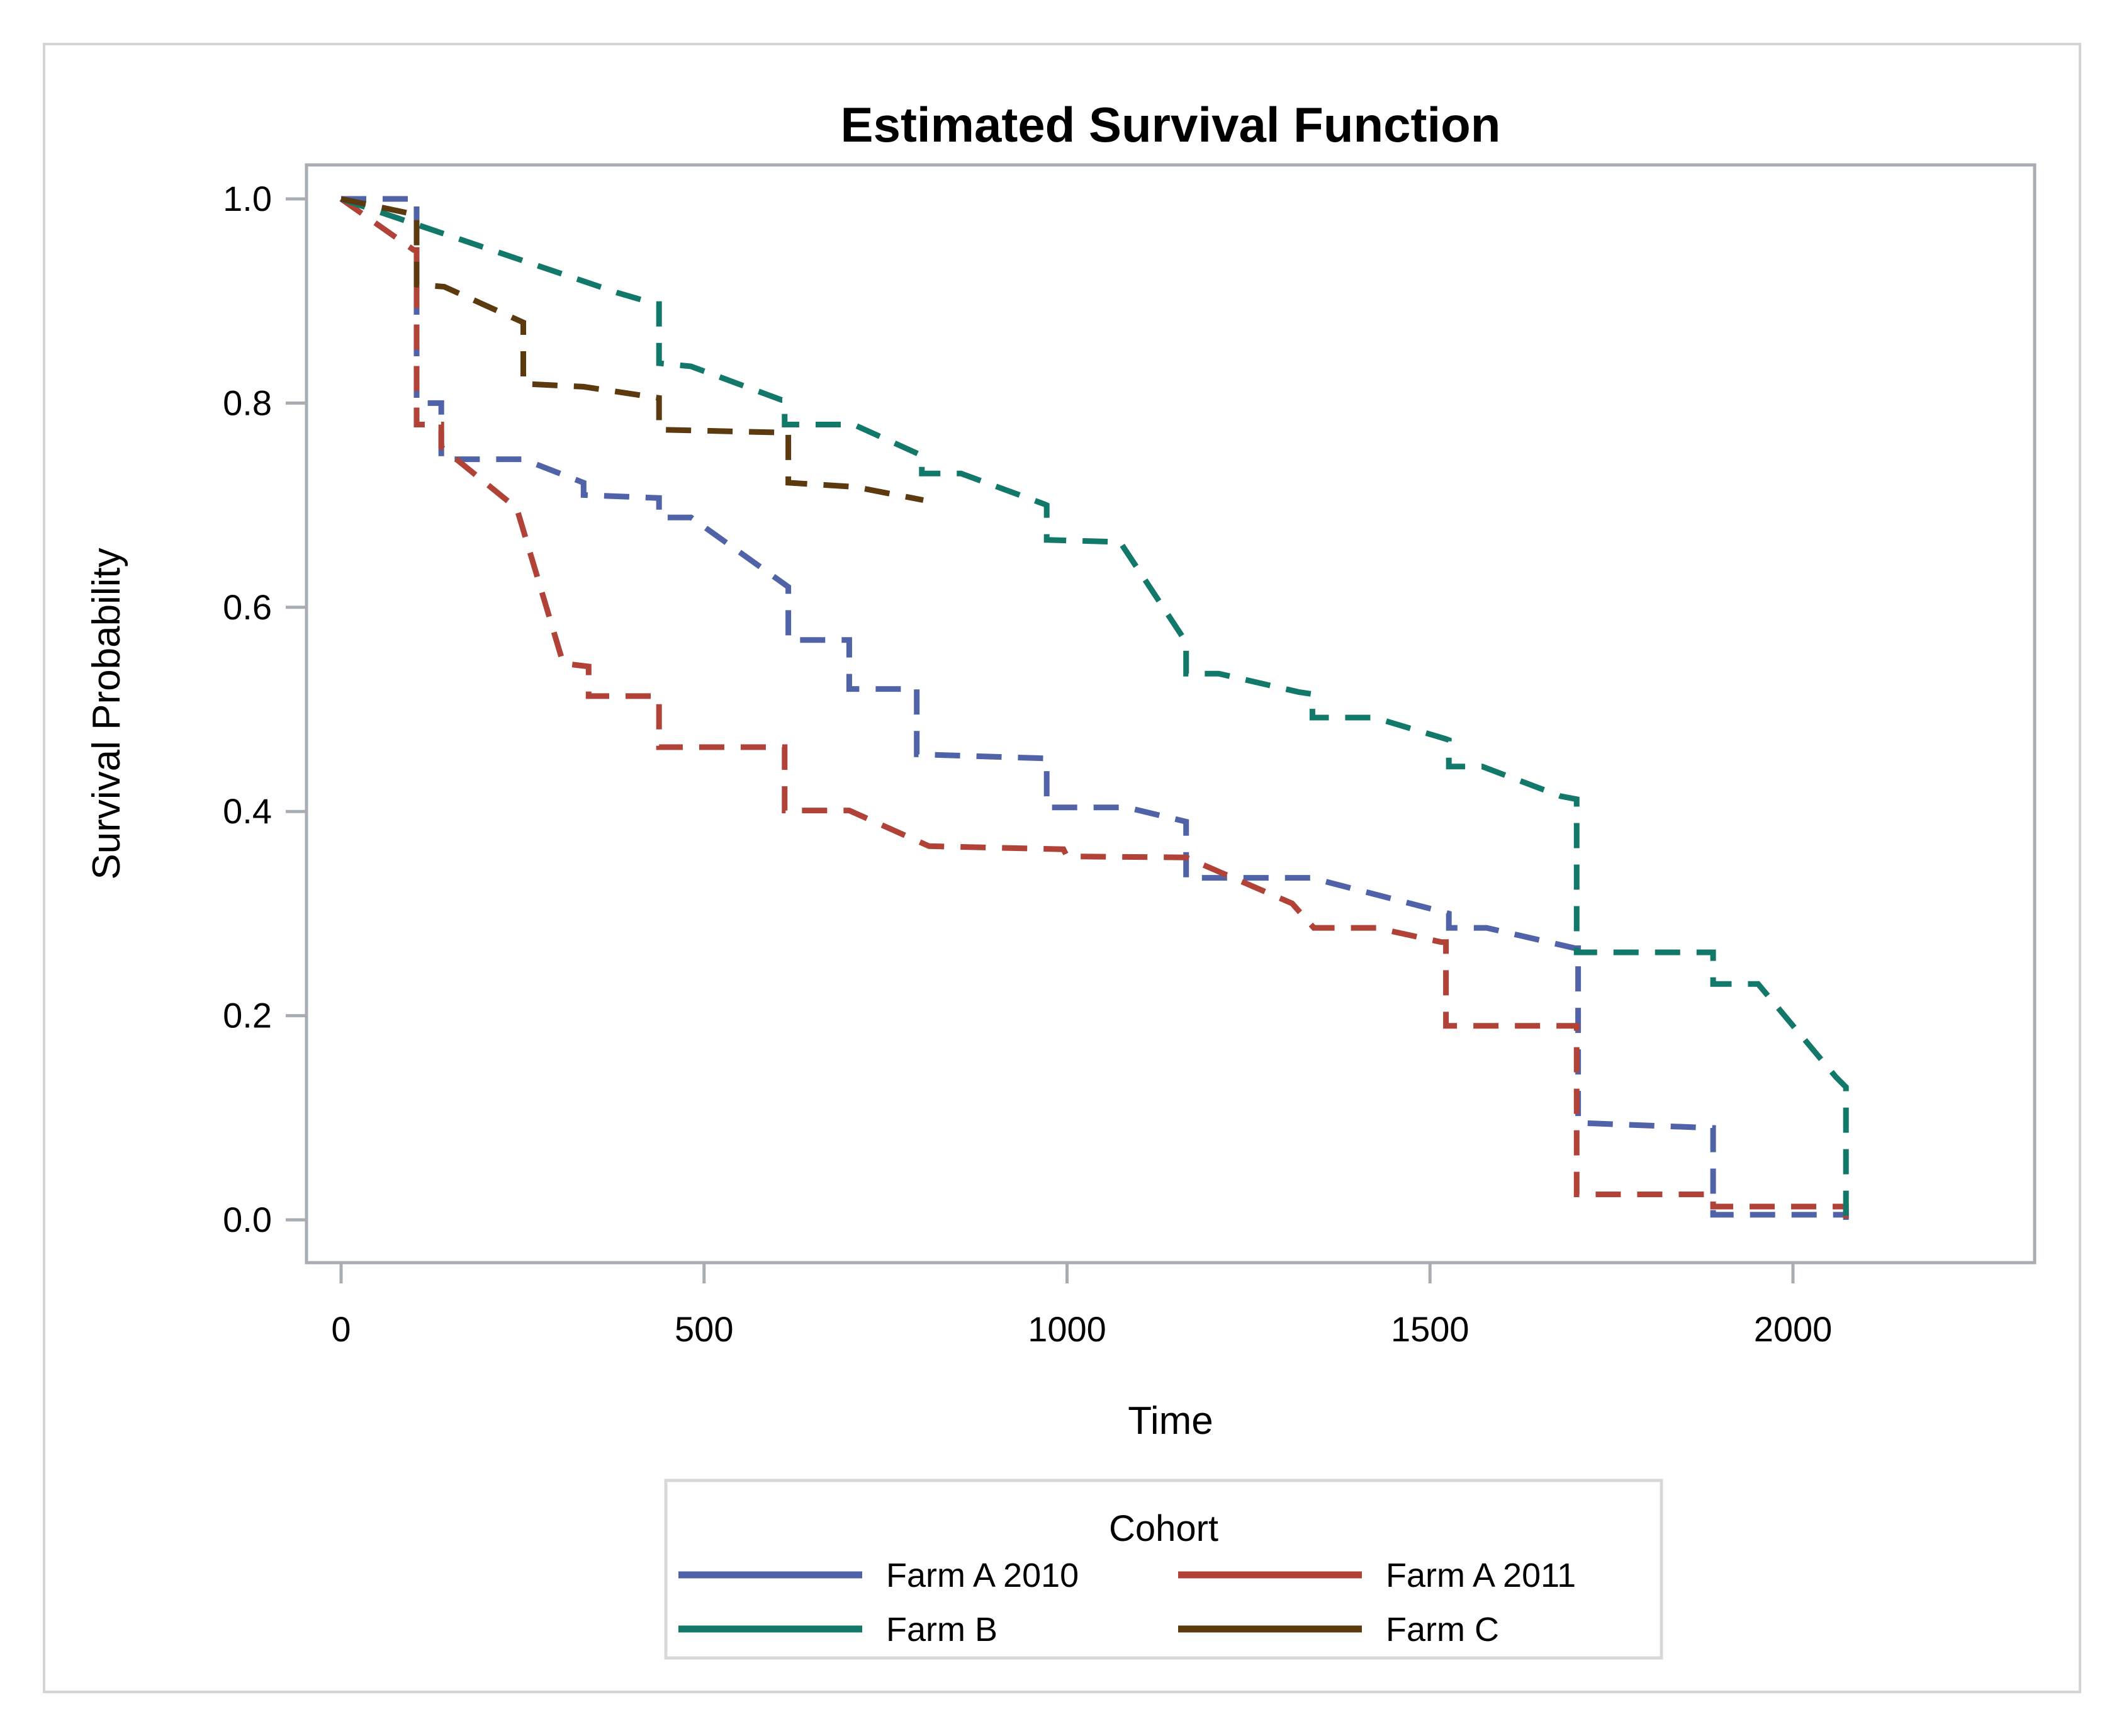 This screenshot has width=2124, height=1736. What do you see at coordinates (632, 349) in the screenshot?
I see `curve-farm-c` at bounding box center [632, 349].